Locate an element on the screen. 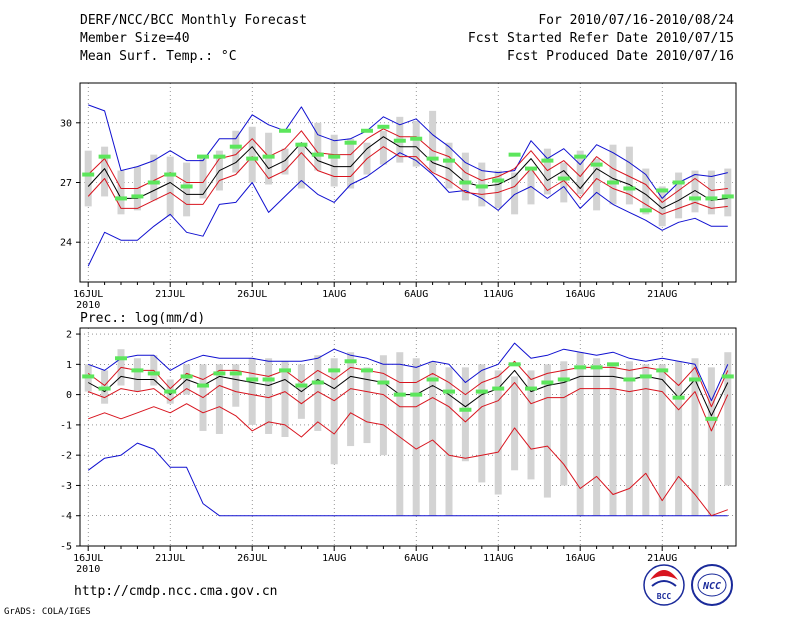 The width and height of the screenshot is (800, 622). fcst-started-date: Fcst Started Refer Date 2010/07/15 is located at coordinates (601, 38).